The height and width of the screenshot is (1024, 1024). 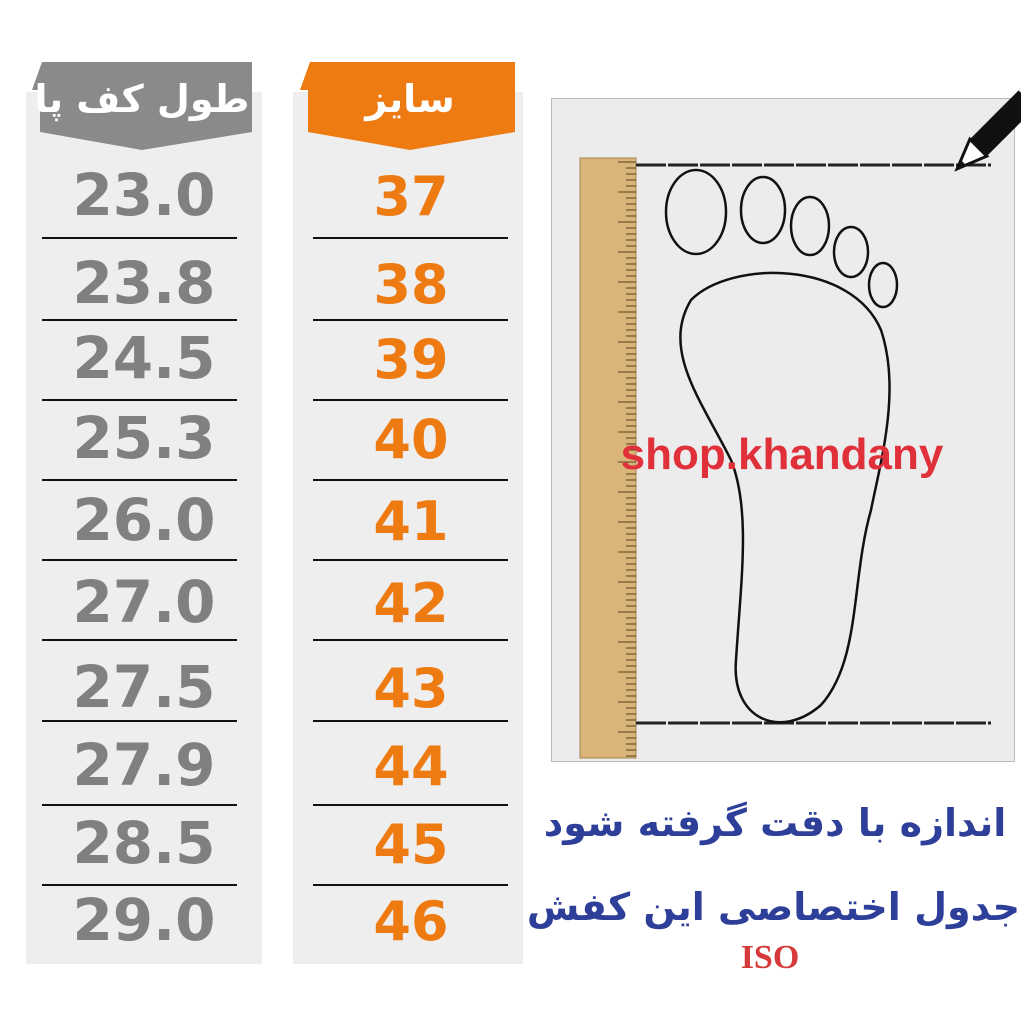 What do you see at coordinates (411, 921) in the screenshot?
I see `size-value: 46` at bounding box center [411, 921].